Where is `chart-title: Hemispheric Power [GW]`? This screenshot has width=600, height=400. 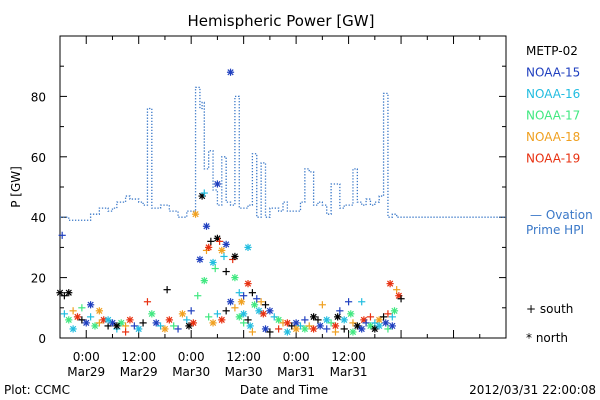
chart-title: Hemispheric Power [GW] is located at coordinates (281, 21).